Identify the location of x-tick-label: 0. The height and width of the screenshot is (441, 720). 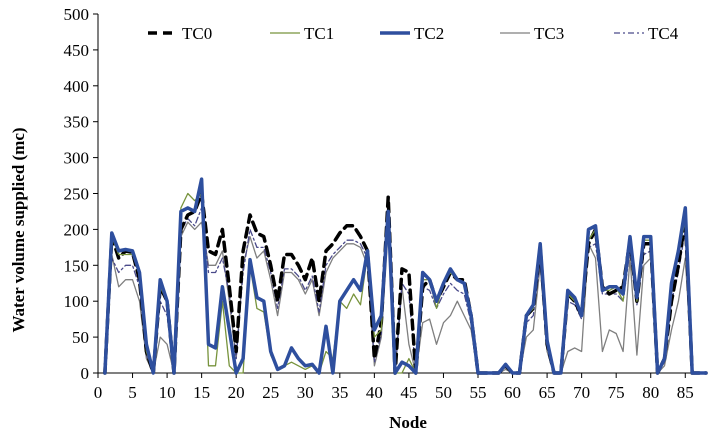
(98, 392).